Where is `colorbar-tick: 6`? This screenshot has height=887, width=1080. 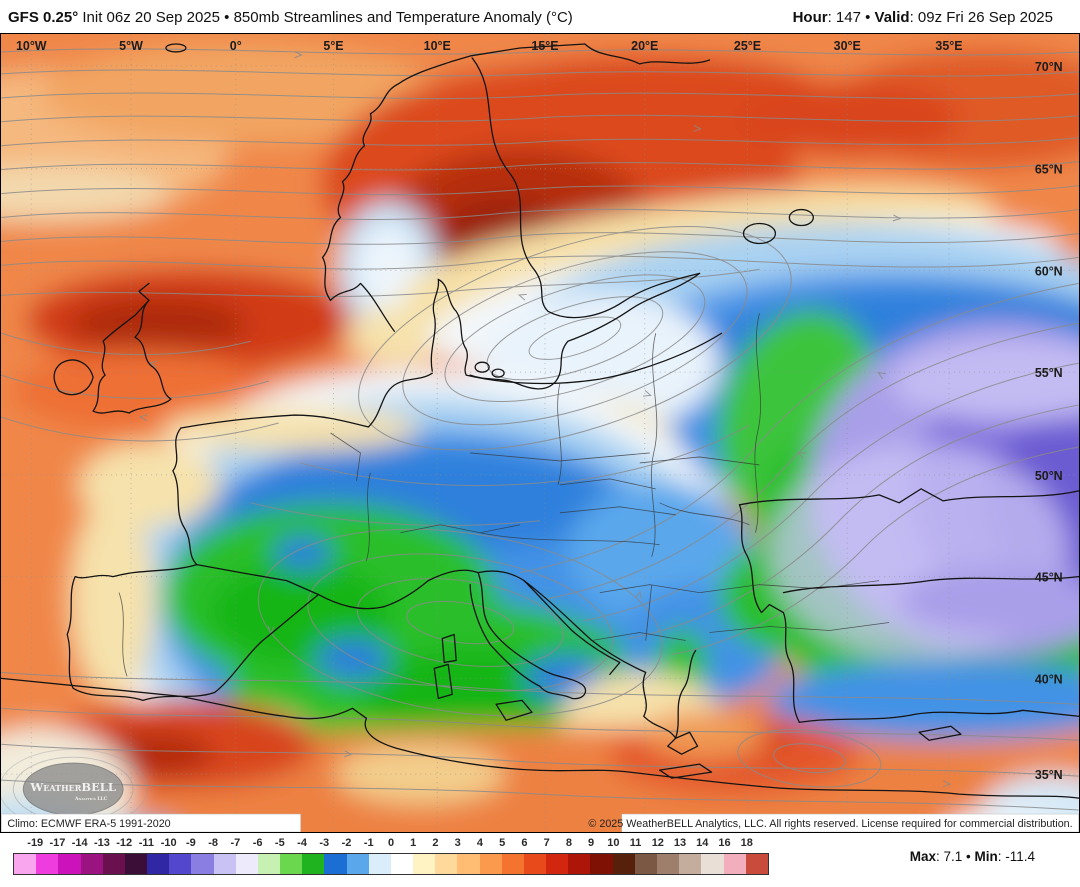
colorbar-tick: 6 is located at coordinates (524, 843).